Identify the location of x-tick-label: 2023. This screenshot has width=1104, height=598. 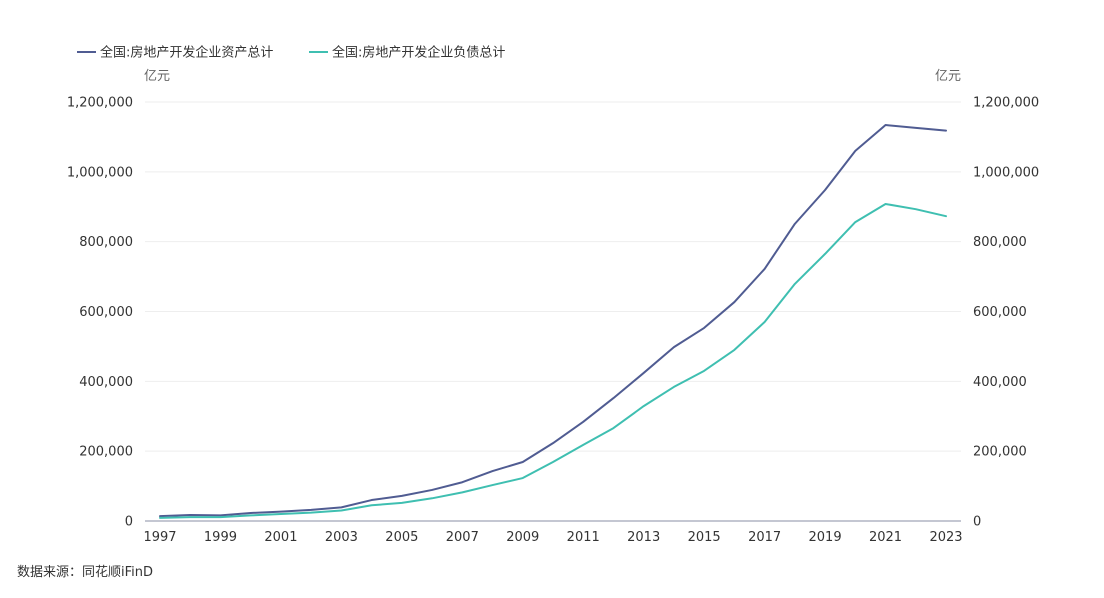
(945, 537).